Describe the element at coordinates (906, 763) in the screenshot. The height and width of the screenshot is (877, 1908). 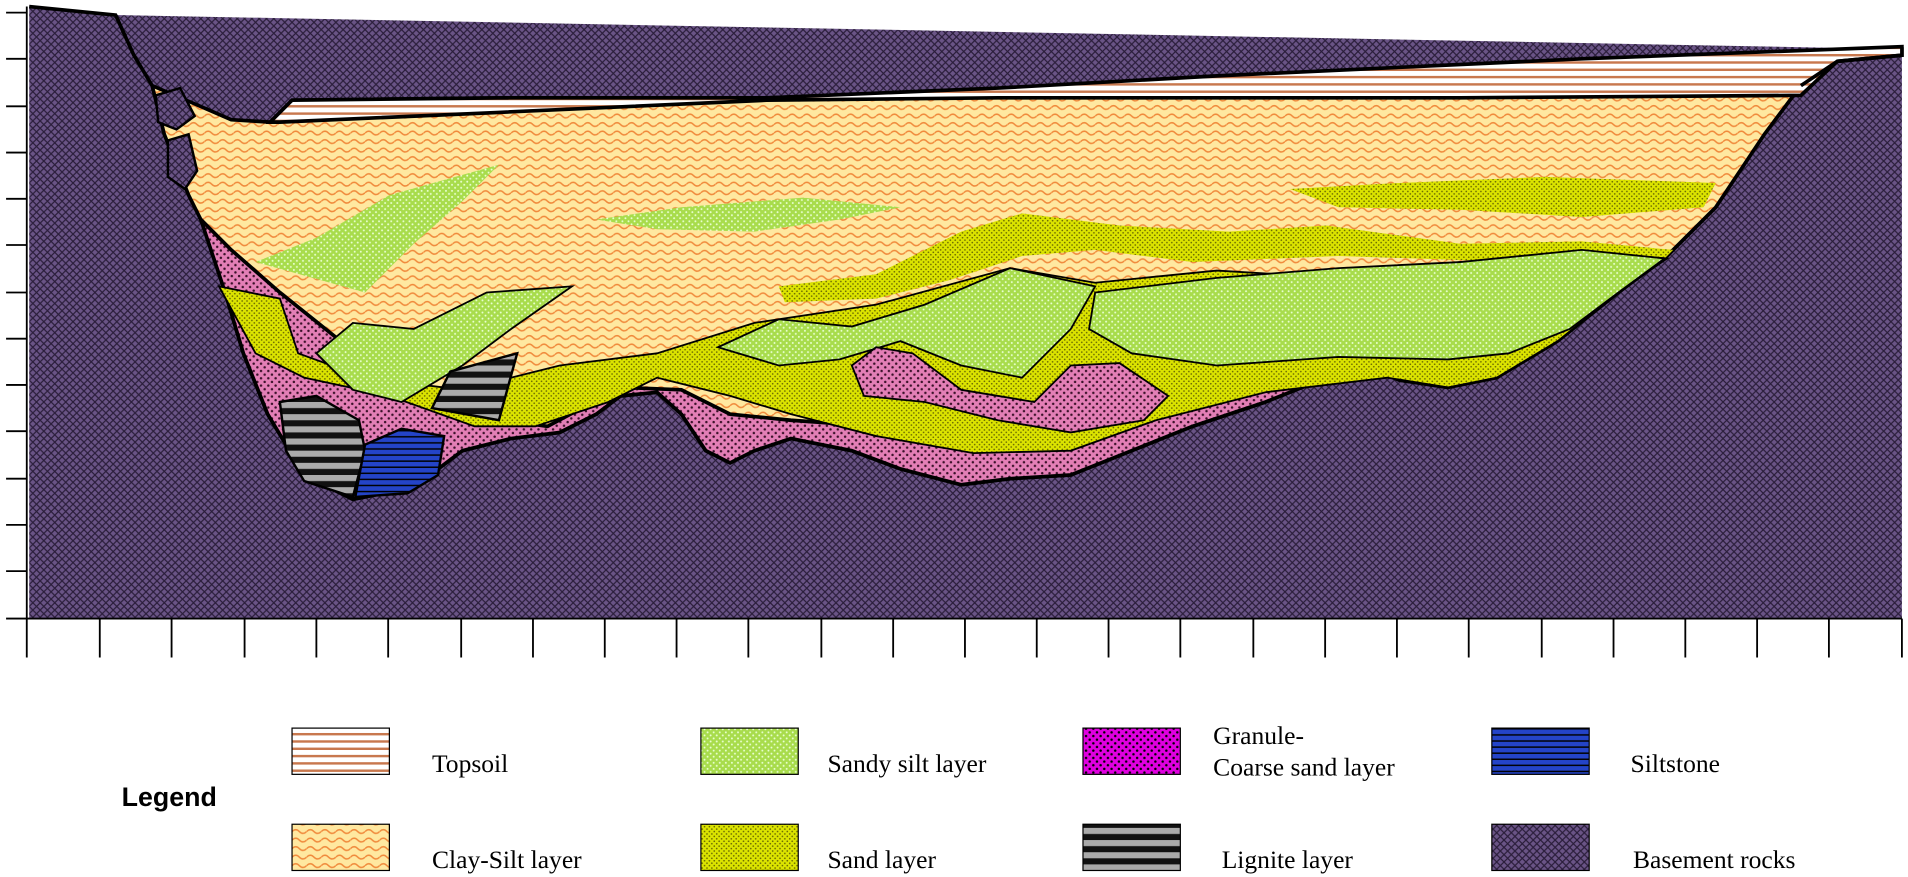
I see `legend-label: Sandy silt layer` at that location.